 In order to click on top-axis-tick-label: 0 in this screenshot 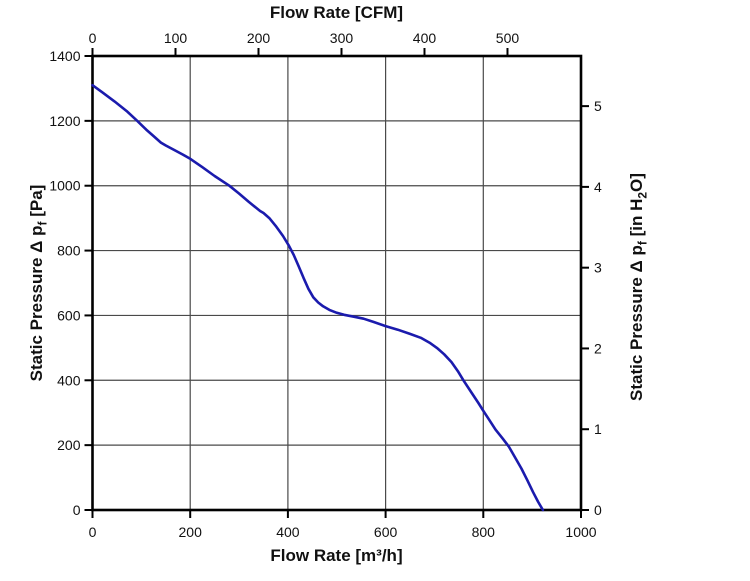, I will do `click(93, 38)`.